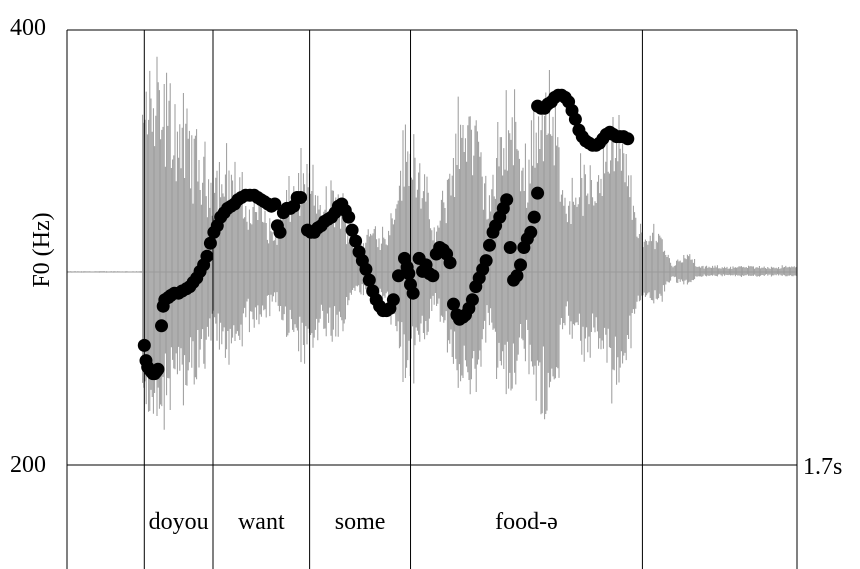  What do you see at coordinates (178, 522) in the screenshot?
I see `word-label: doyou` at bounding box center [178, 522].